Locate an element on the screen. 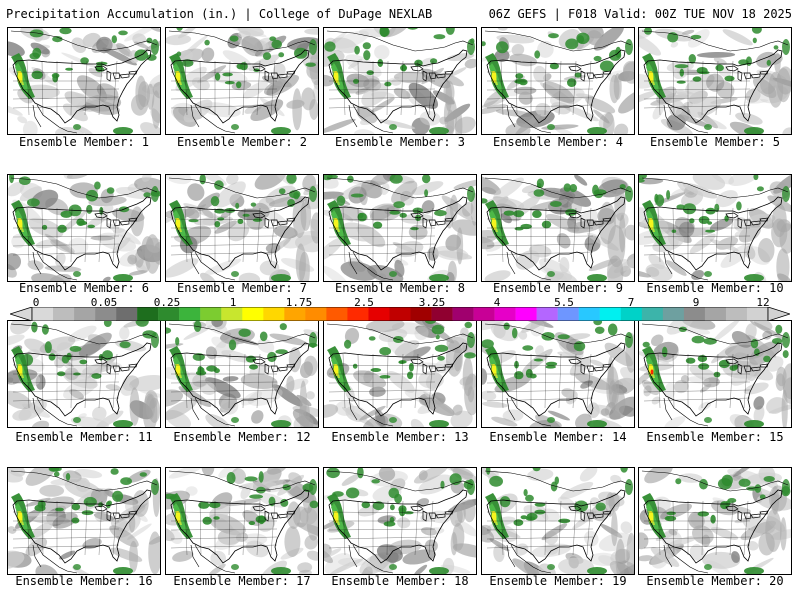  colorbar-arrow-right is located at coordinates (778, 314).